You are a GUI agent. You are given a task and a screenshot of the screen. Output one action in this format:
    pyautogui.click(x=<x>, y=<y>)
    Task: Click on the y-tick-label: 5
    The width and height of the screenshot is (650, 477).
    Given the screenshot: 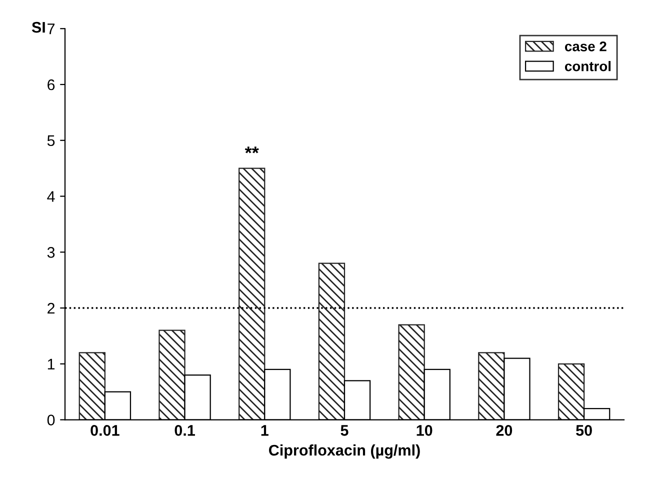 What is the action you would take?
    pyautogui.click(x=51, y=140)
    